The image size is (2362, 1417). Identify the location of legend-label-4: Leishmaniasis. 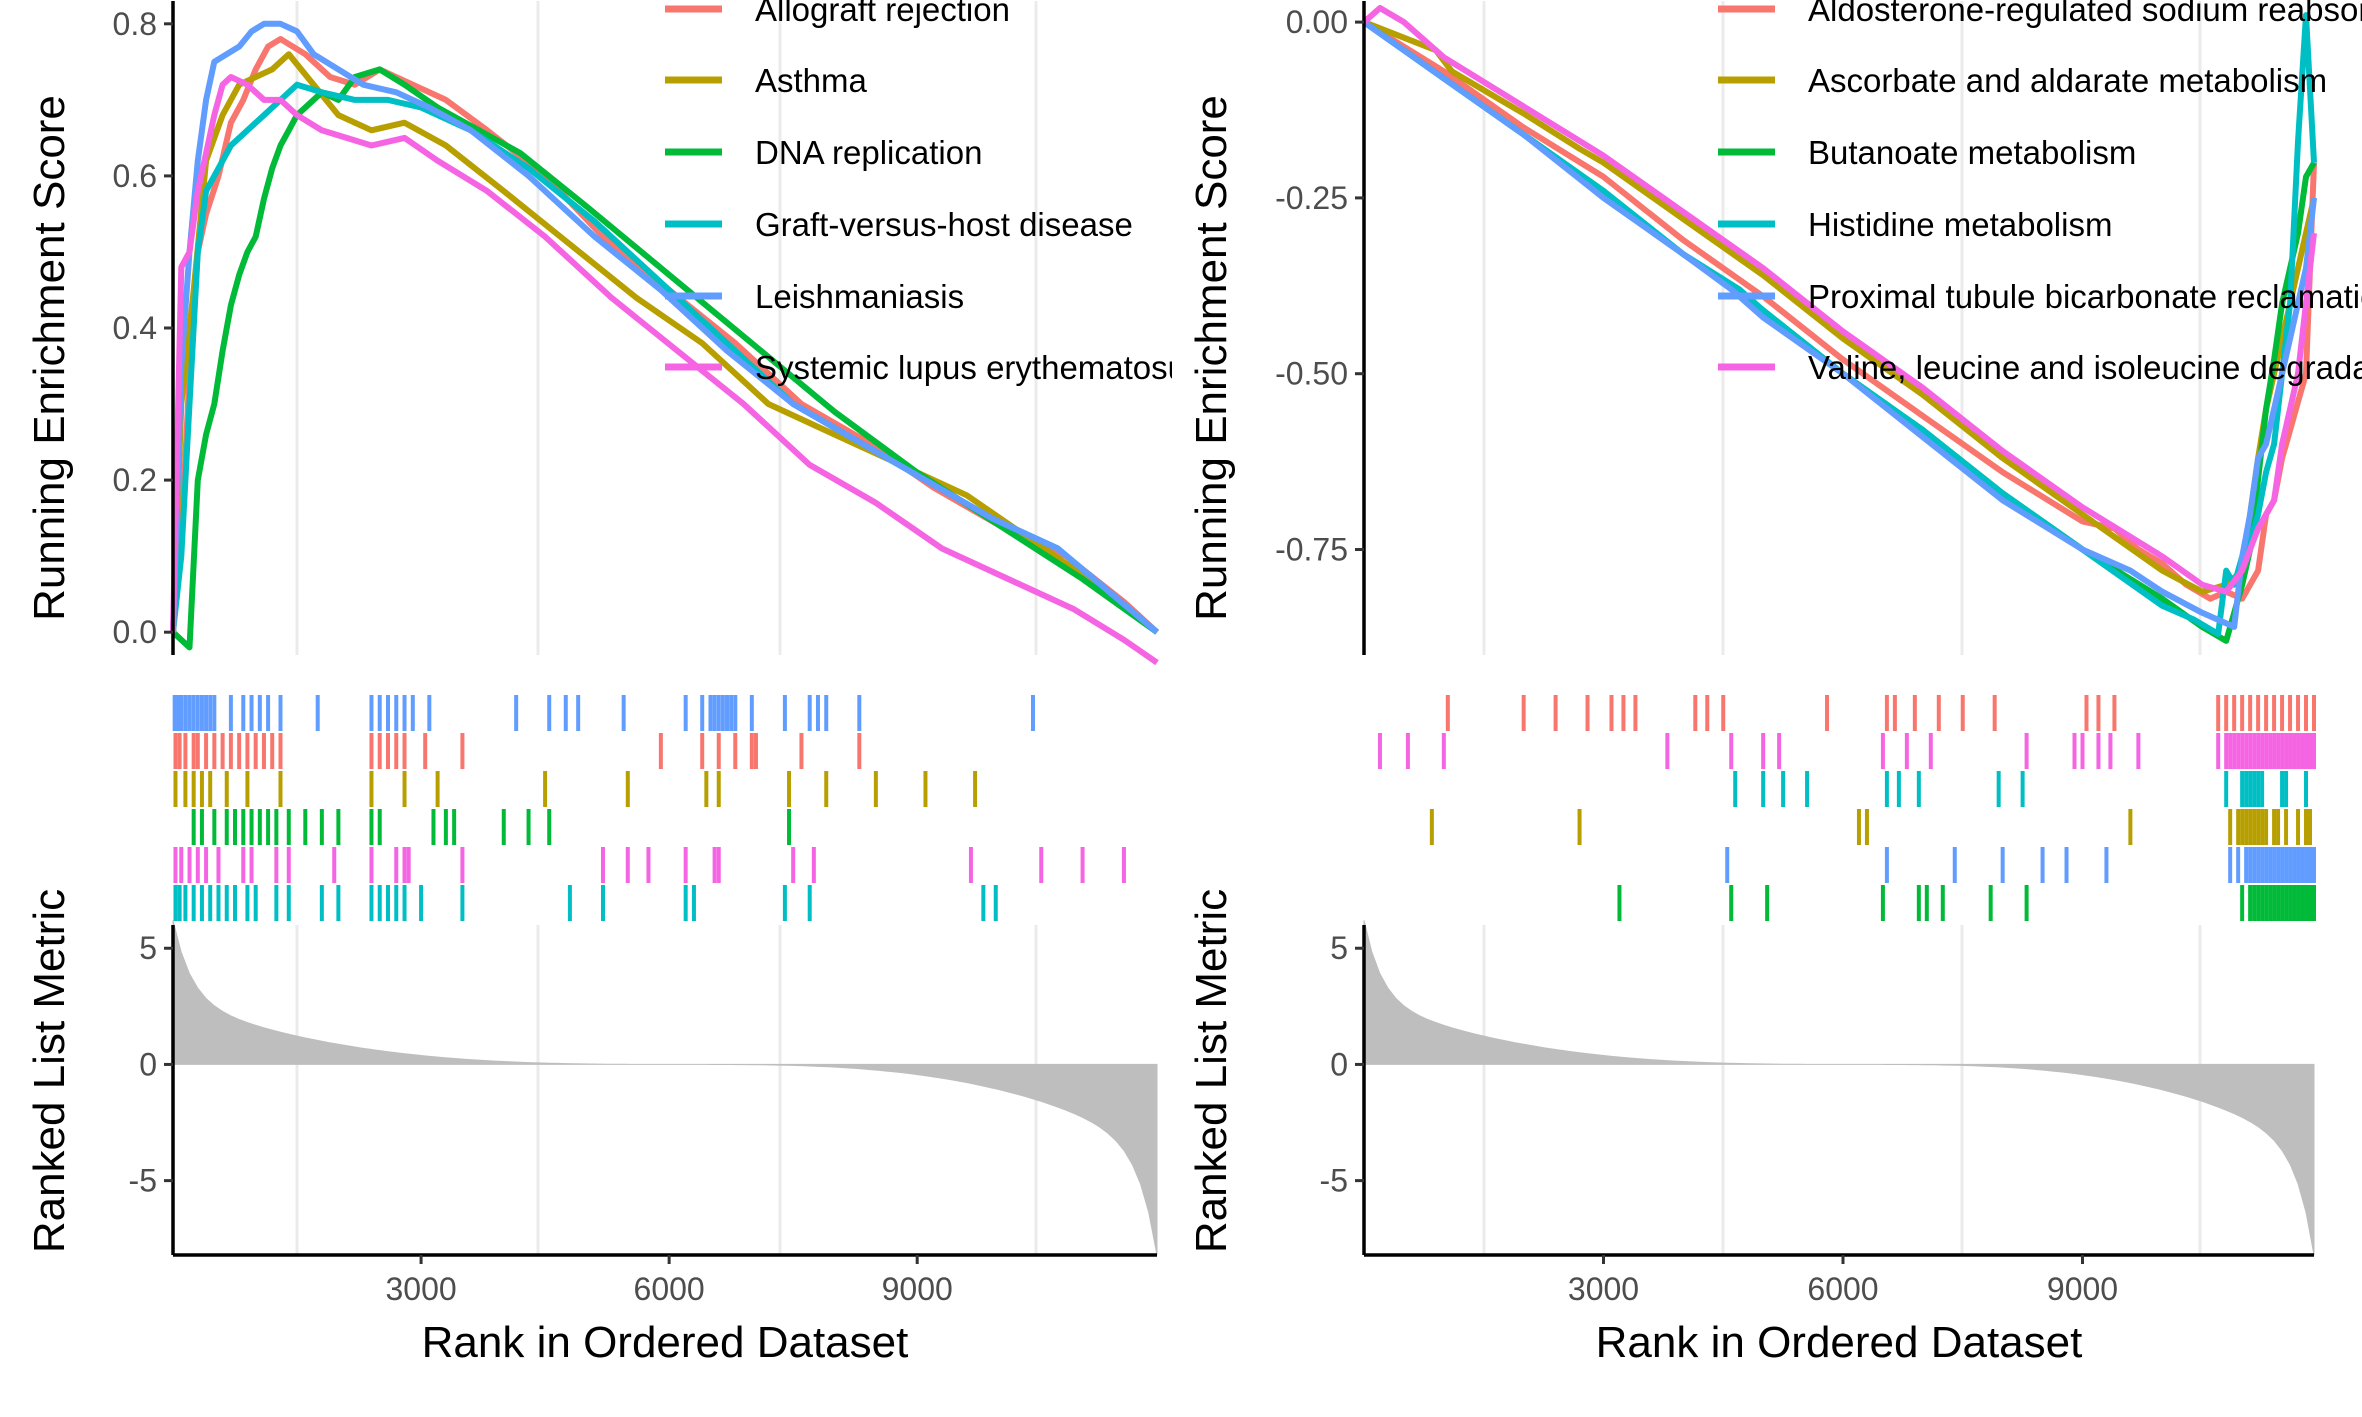
(859, 296).